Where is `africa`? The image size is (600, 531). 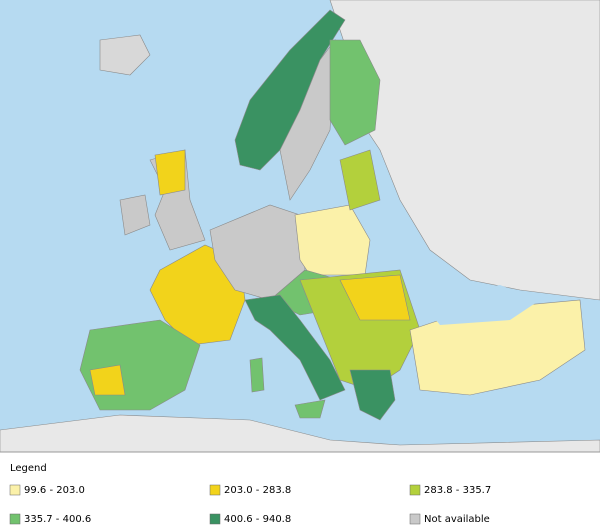 africa is located at coordinates (300, 433).